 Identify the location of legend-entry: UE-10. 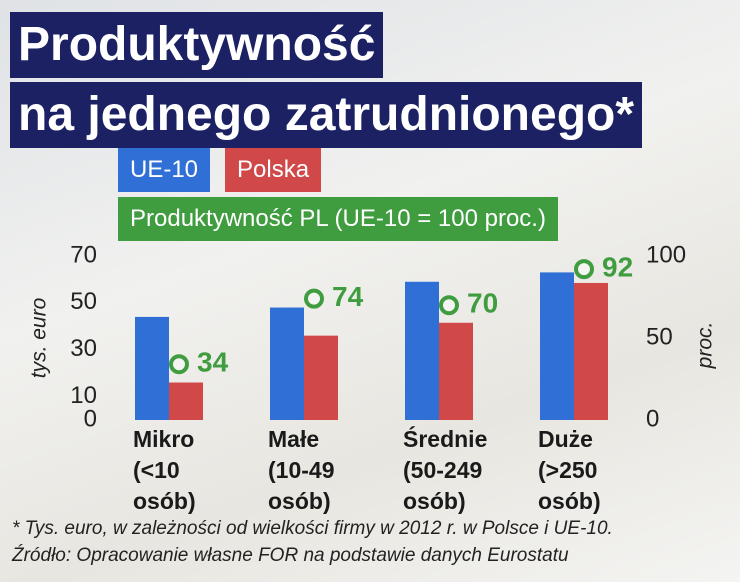
(164, 170).